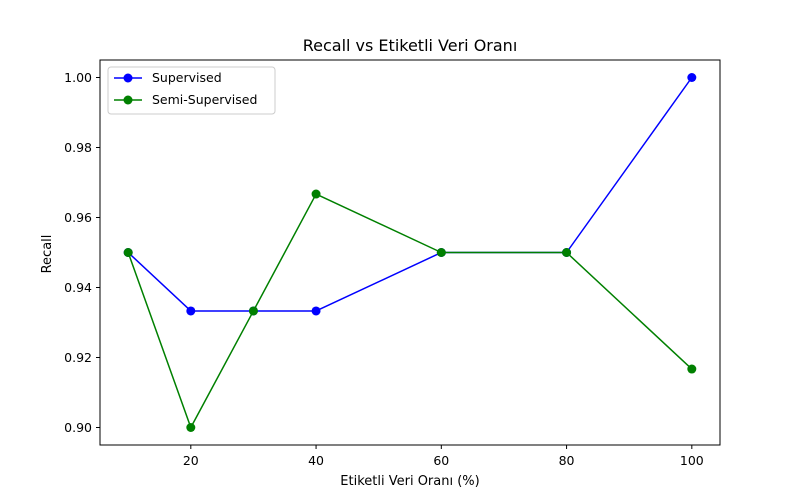 The image size is (800, 500). Describe the element at coordinates (128, 100) in the screenshot. I see `legend-marker-semi-supervised` at that location.